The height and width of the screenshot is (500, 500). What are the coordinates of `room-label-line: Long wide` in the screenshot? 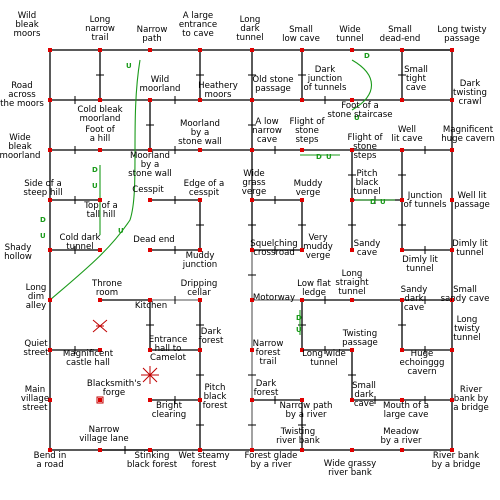 It's located at (324, 354).